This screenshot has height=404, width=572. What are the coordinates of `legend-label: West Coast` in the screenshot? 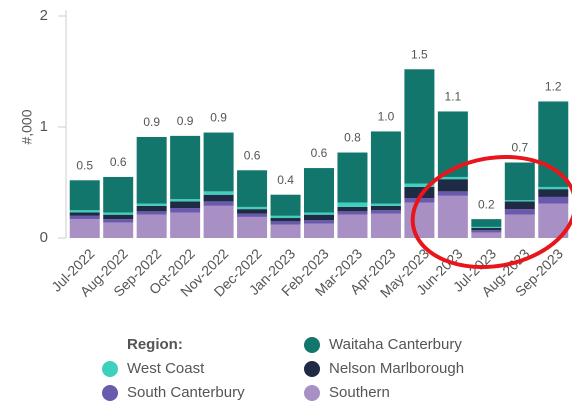 It's located at (166, 368).